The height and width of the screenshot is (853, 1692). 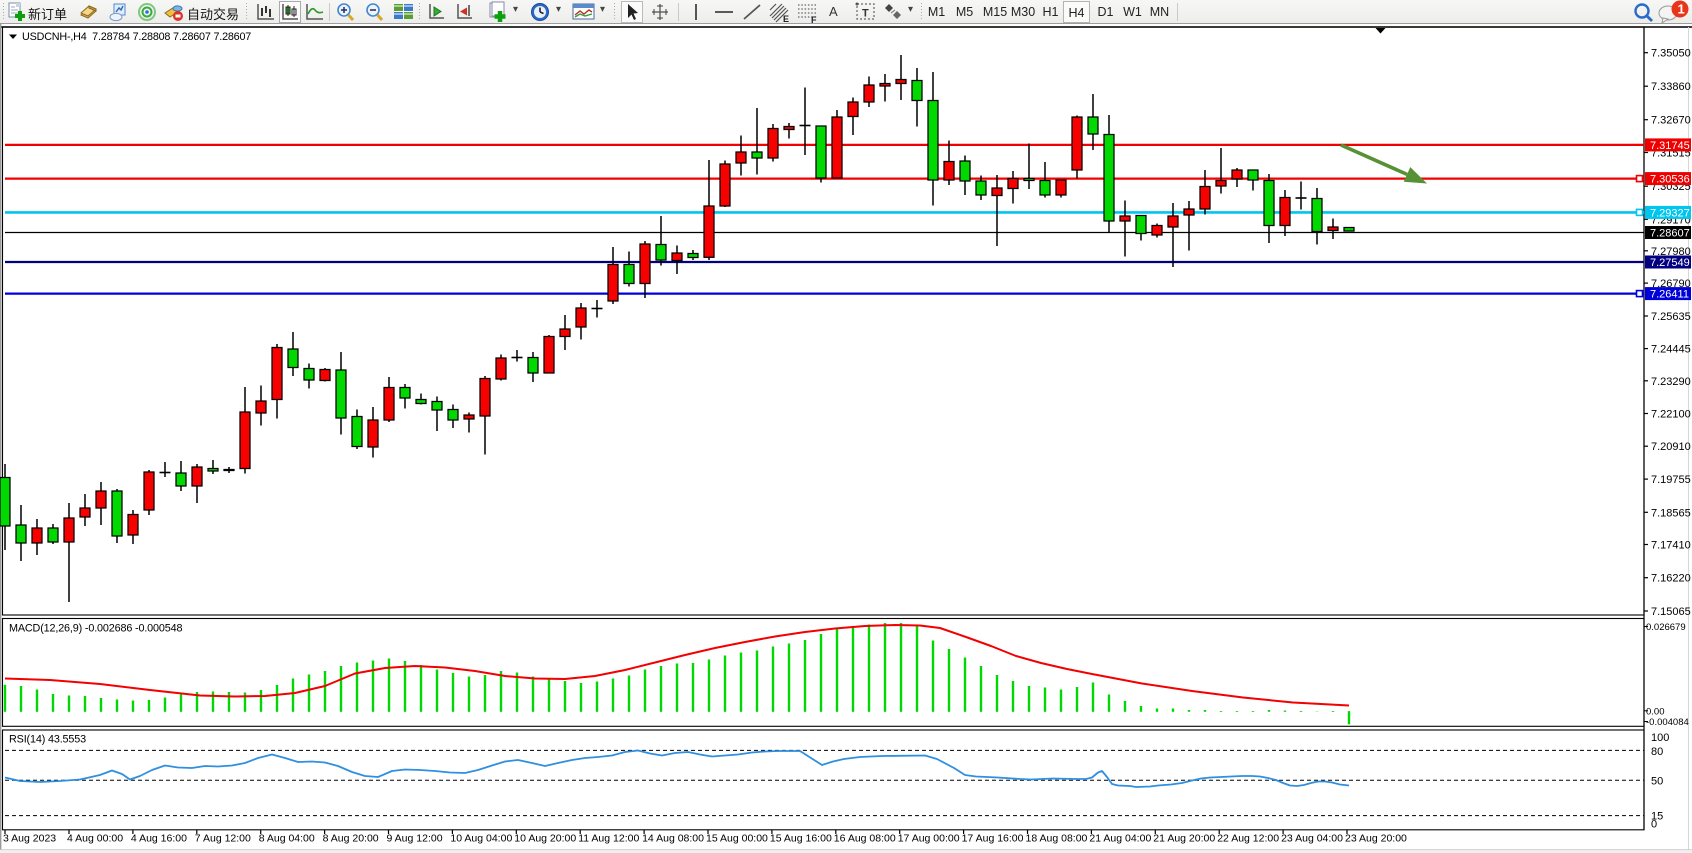 What do you see at coordinates (1671, 350) in the screenshot?
I see `svg-text: 7.24445` at bounding box center [1671, 350].